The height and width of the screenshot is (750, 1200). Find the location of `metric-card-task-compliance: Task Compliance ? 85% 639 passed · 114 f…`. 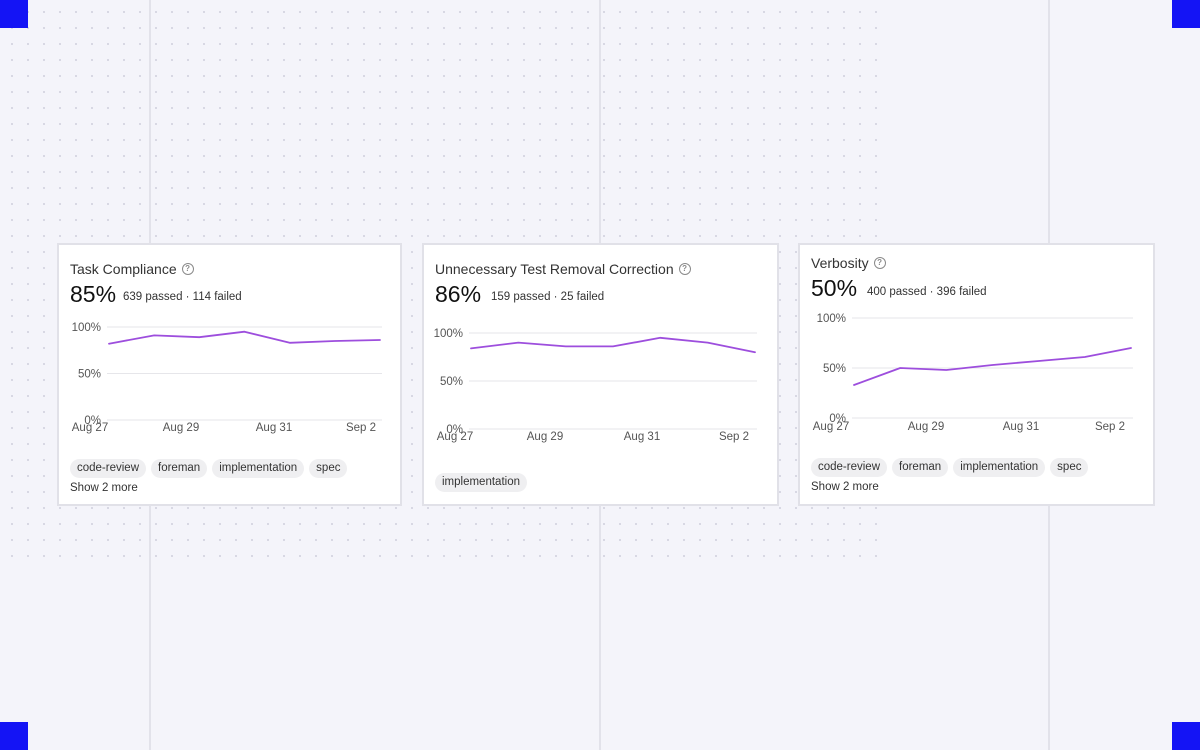

metric-card-task-compliance: Task Compliance ? 85% 639 passed · 114 f… is located at coordinates (229, 374).